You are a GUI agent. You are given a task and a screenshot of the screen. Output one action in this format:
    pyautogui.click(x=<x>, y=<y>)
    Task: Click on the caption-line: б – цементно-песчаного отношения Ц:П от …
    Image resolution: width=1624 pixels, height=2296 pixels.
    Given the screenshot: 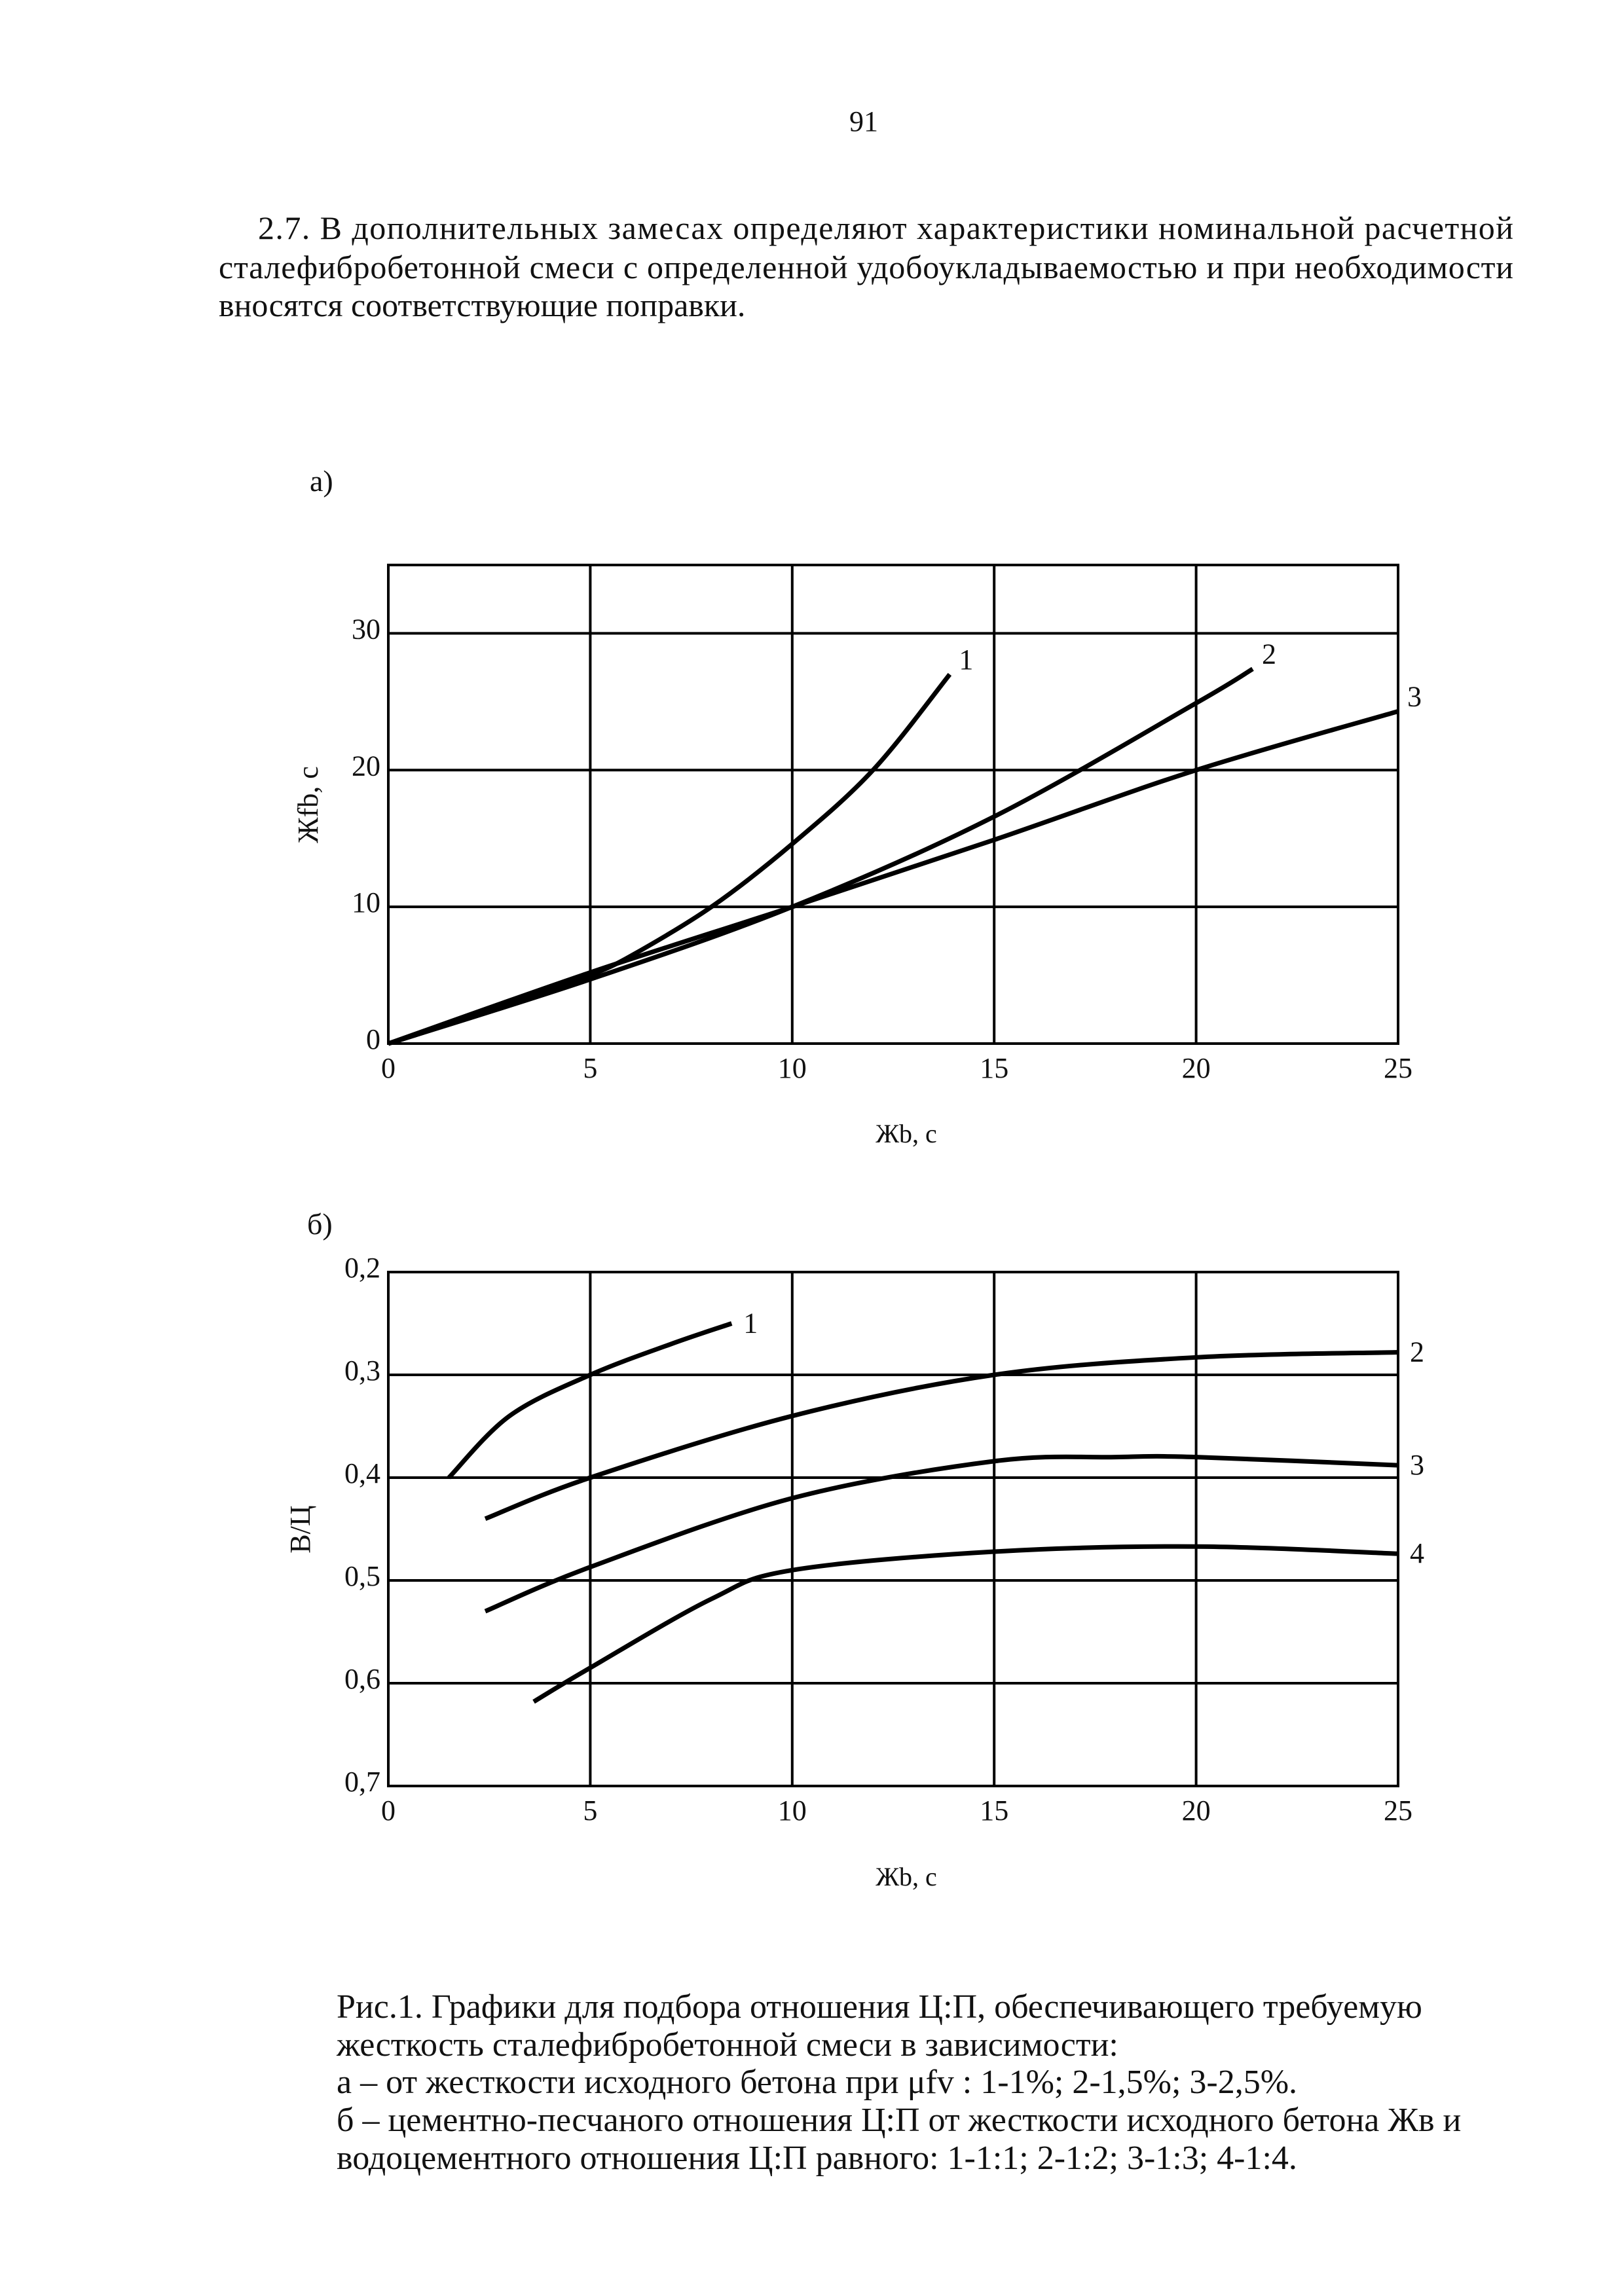 What is the action you would take?
    pyautogui.click(x=899, y=2120)
    